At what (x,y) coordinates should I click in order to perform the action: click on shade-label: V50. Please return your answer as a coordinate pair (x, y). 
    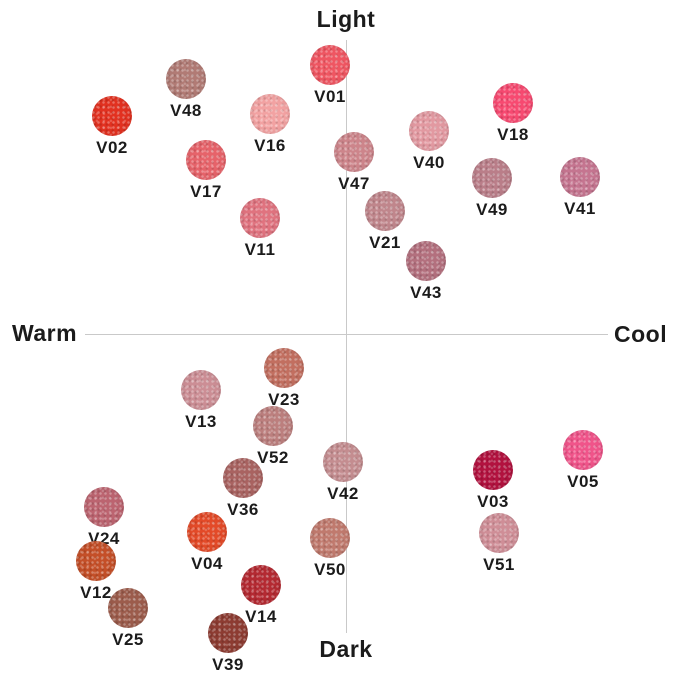
    Looking at the image, I should click on (330, 569).